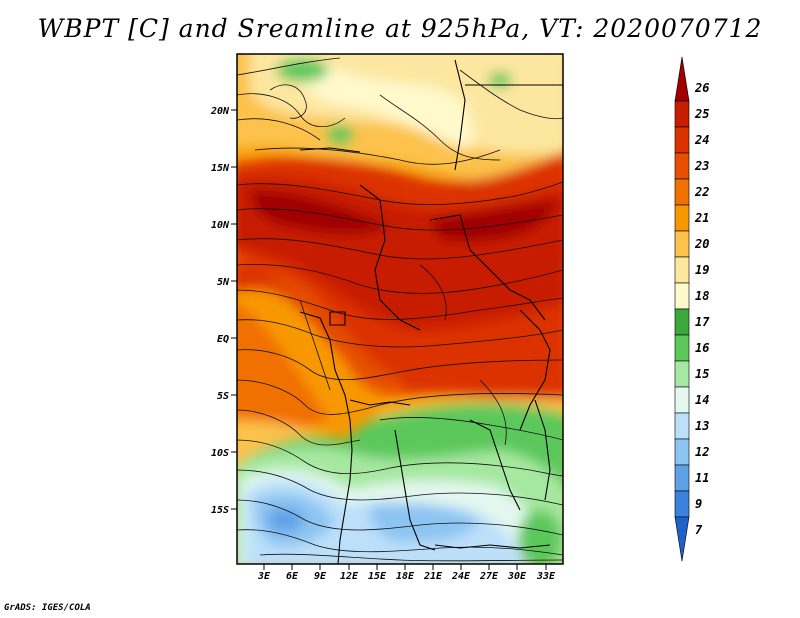 The width and height of the screenshot is (800, 618). I want to click on lon-label: 9E, so click(320, 576).